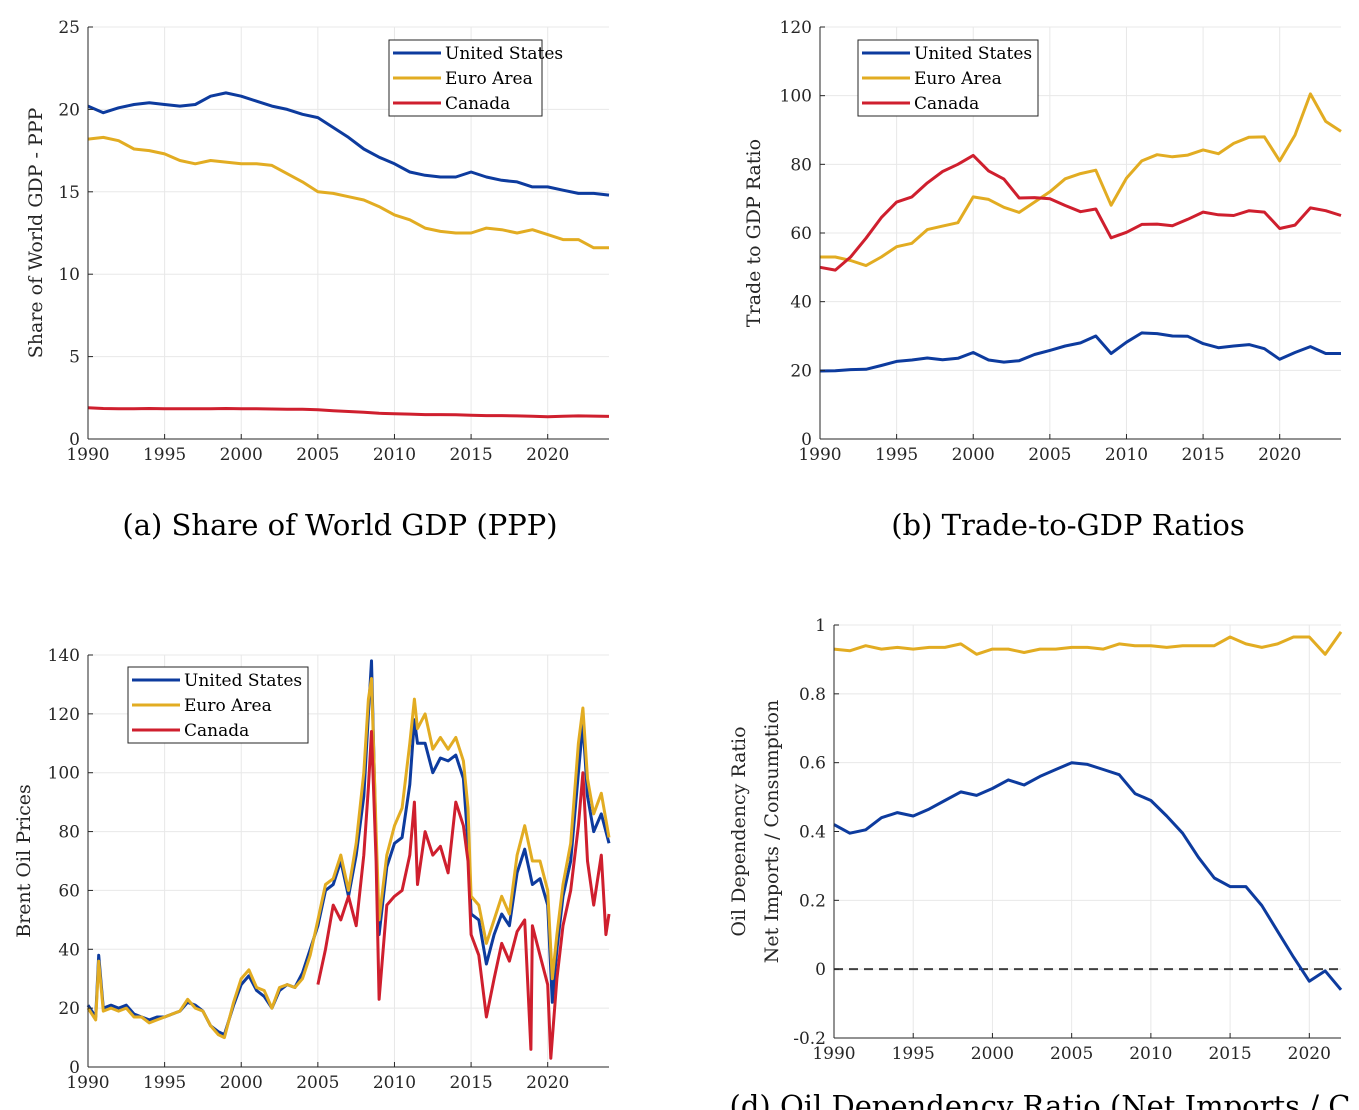 This screenshot has height=1110, width=1359. I want to click on y-tick-label: 5, so click(74, 358).